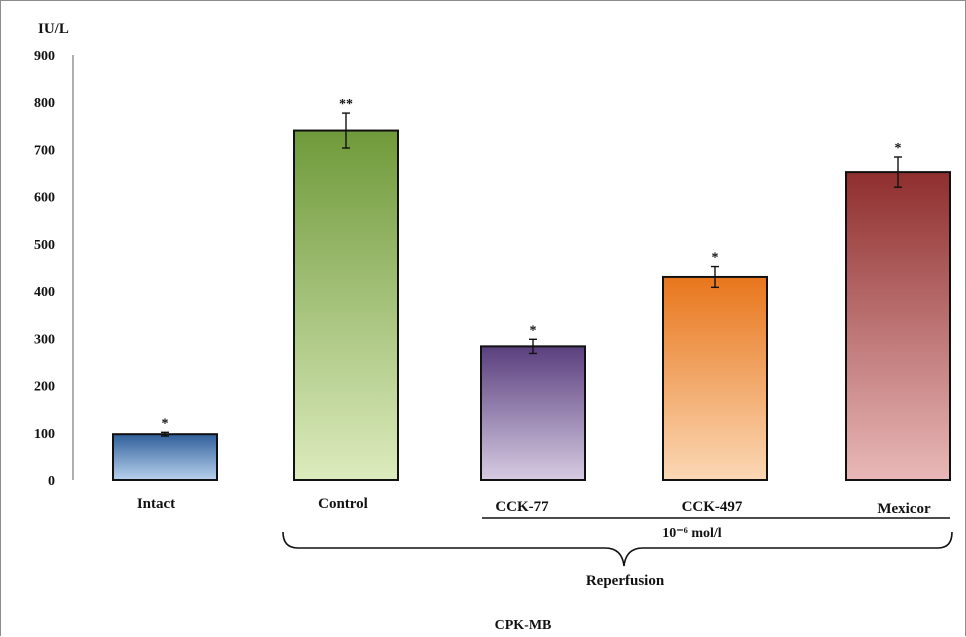 The image size is (966, 637). What do you see at coordinates (165, 457) in the screenshot?
I see `bar-intact` at bounding box center [165, 457].